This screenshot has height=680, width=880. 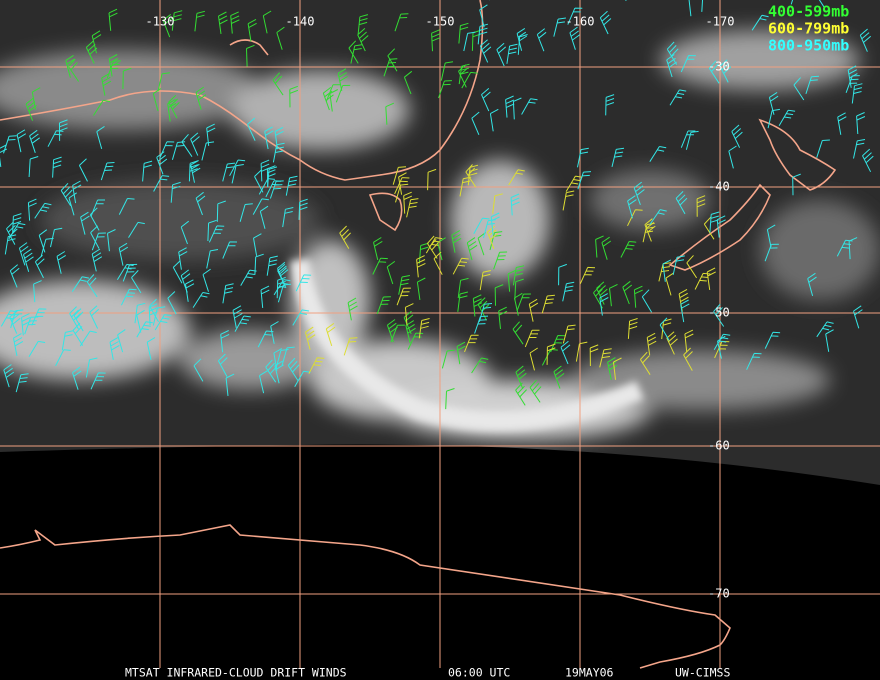 What do you see at coordinates (589, 673) in the screenshot?
I see `date: 19MAY06` at bounding box center [589, 673].